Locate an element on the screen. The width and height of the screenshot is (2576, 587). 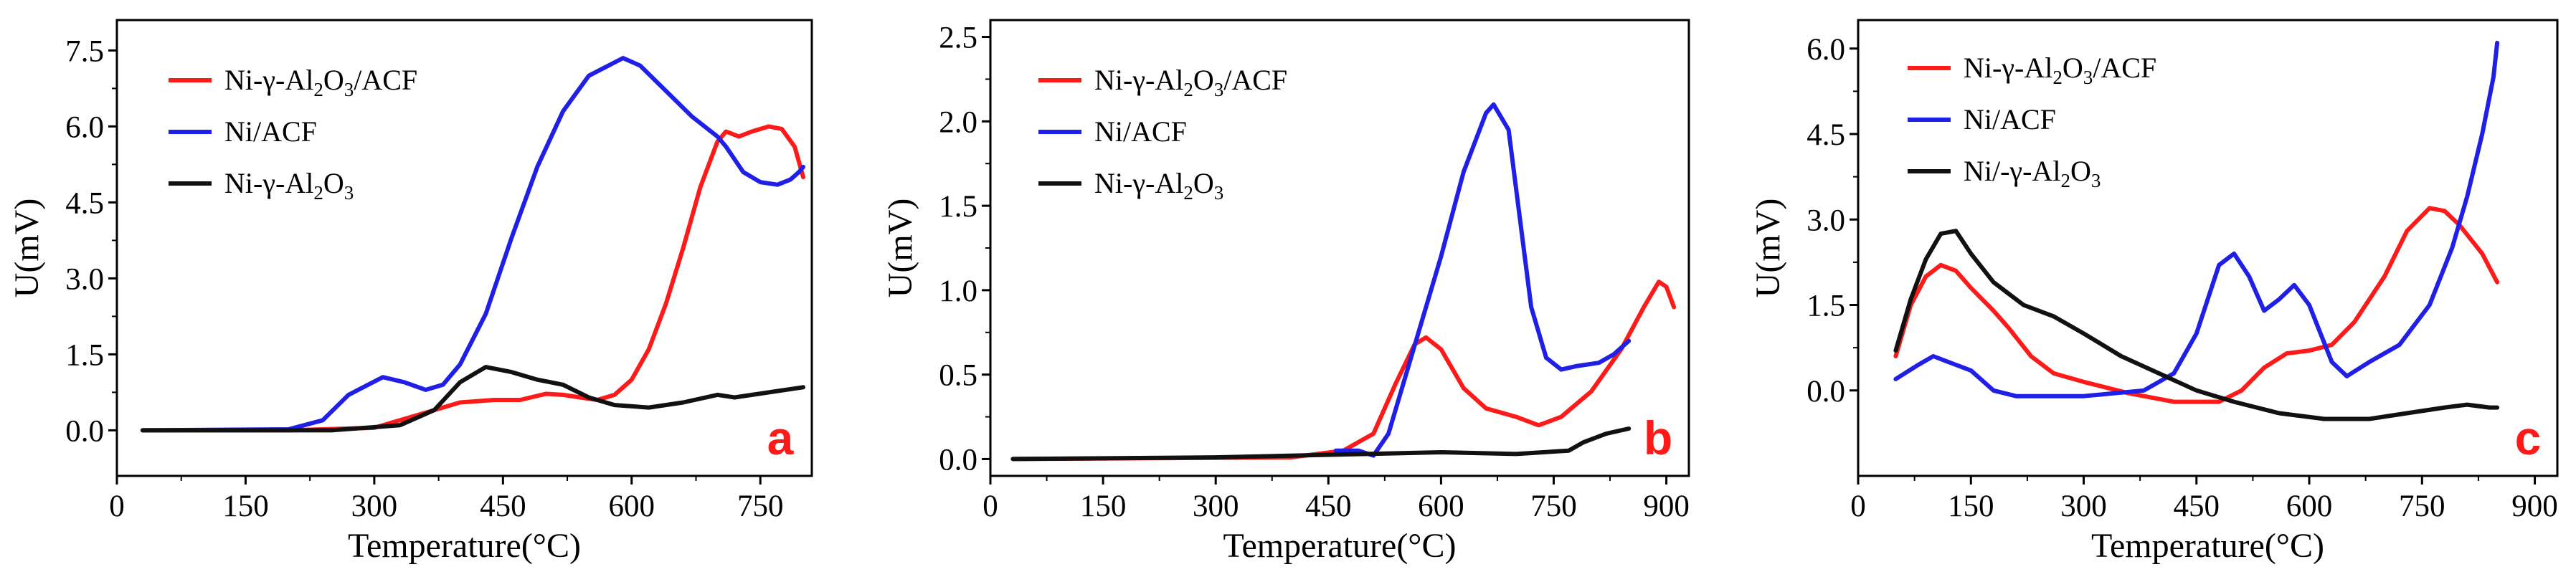
y-tick-label: 1.0 is located at coordinates (958, 291).